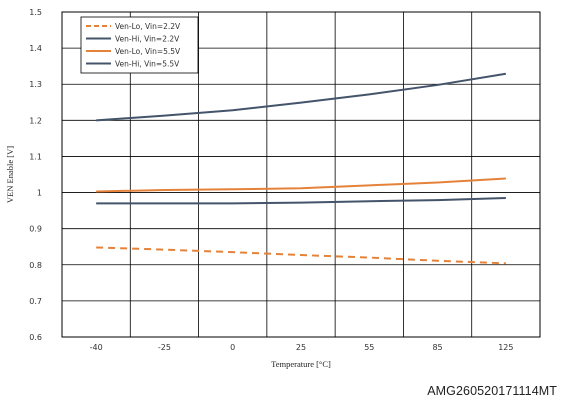  Describe the element at coordinates (35, 175) in the screenshot. I see `y-axis-ticks: 0.6 0.7 0.8 0.9 1 1.1 1.2 1.3 1.4 1.5` at that location.